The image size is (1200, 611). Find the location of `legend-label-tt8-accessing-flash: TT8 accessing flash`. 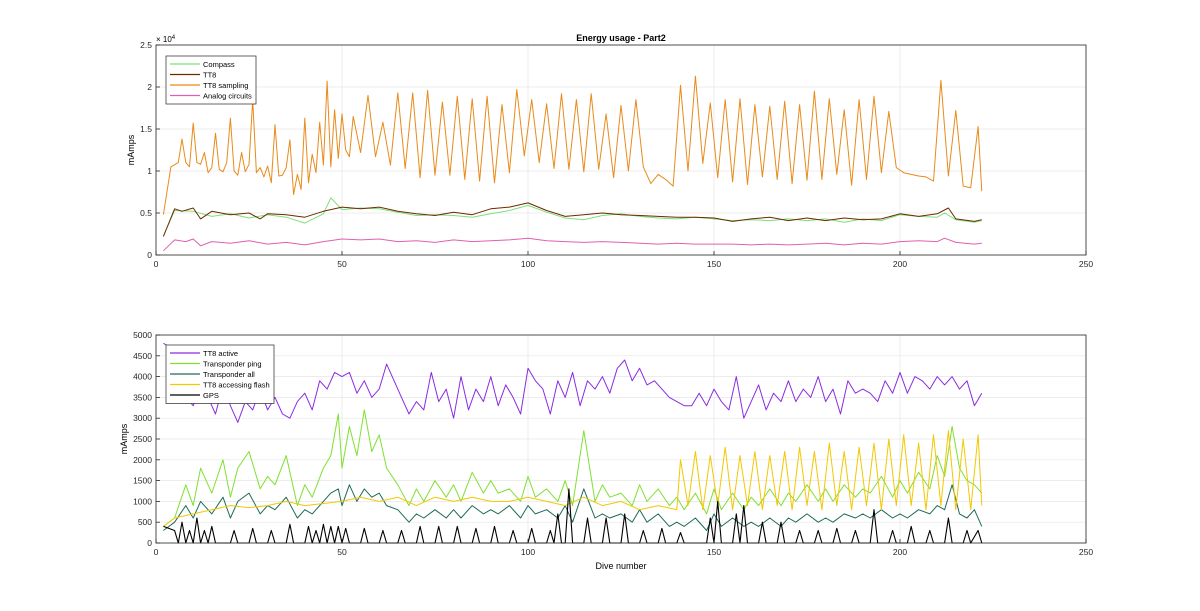

legend-label-tt8-accessing-flash: TT8 accessing flash is located at coordinates (236, 385).